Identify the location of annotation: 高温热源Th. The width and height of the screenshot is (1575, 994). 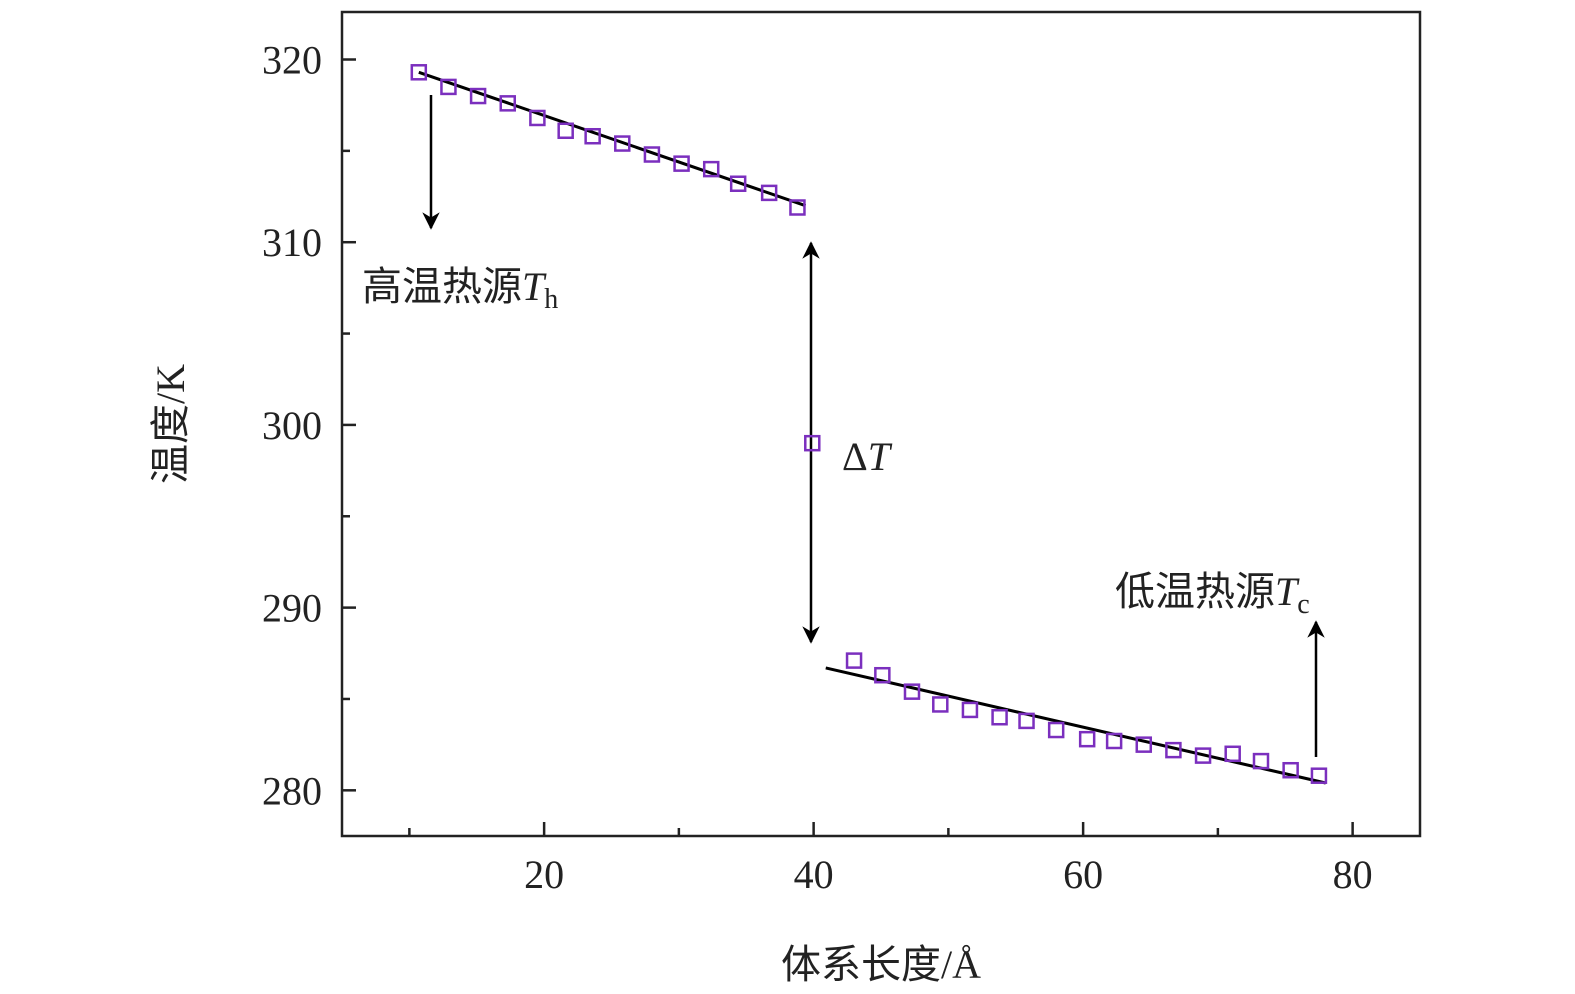
(460, 289).